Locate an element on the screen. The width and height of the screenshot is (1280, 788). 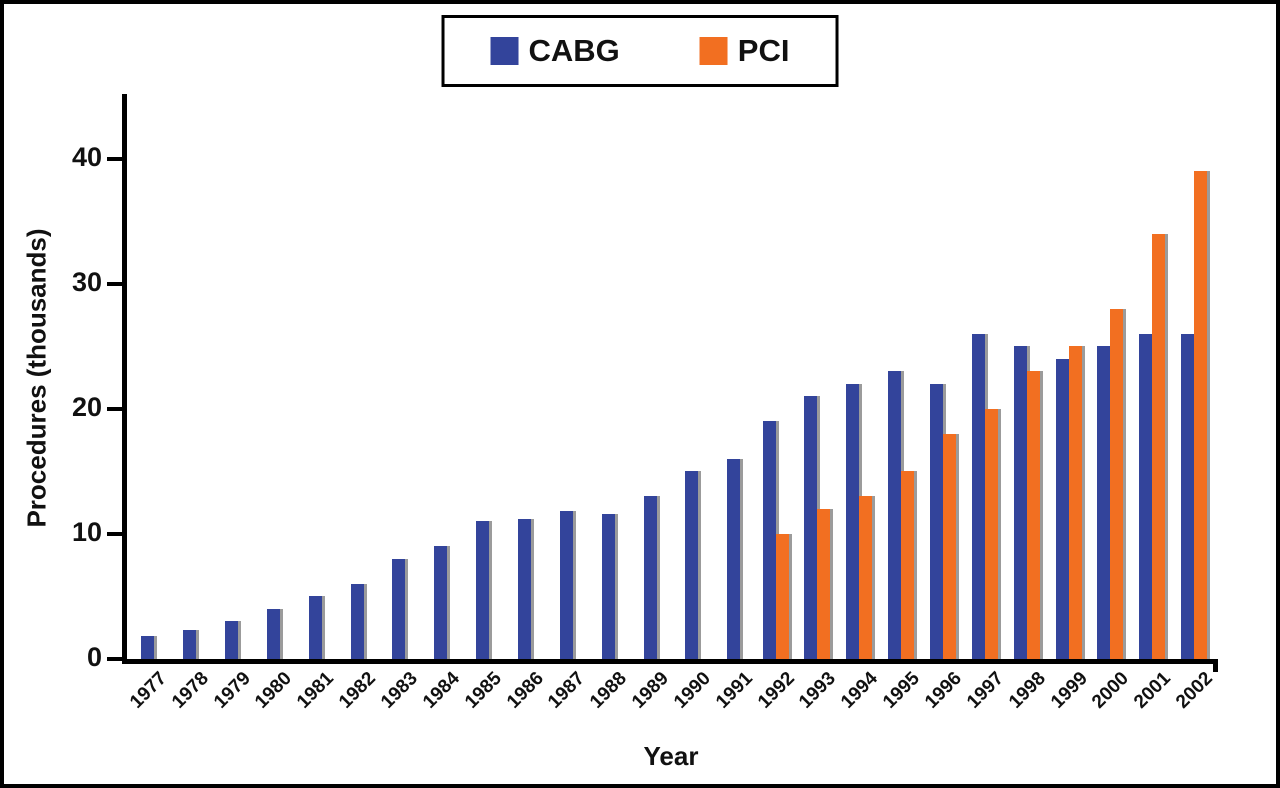
bar-group-2000 is located at coordinates (1110, 377).